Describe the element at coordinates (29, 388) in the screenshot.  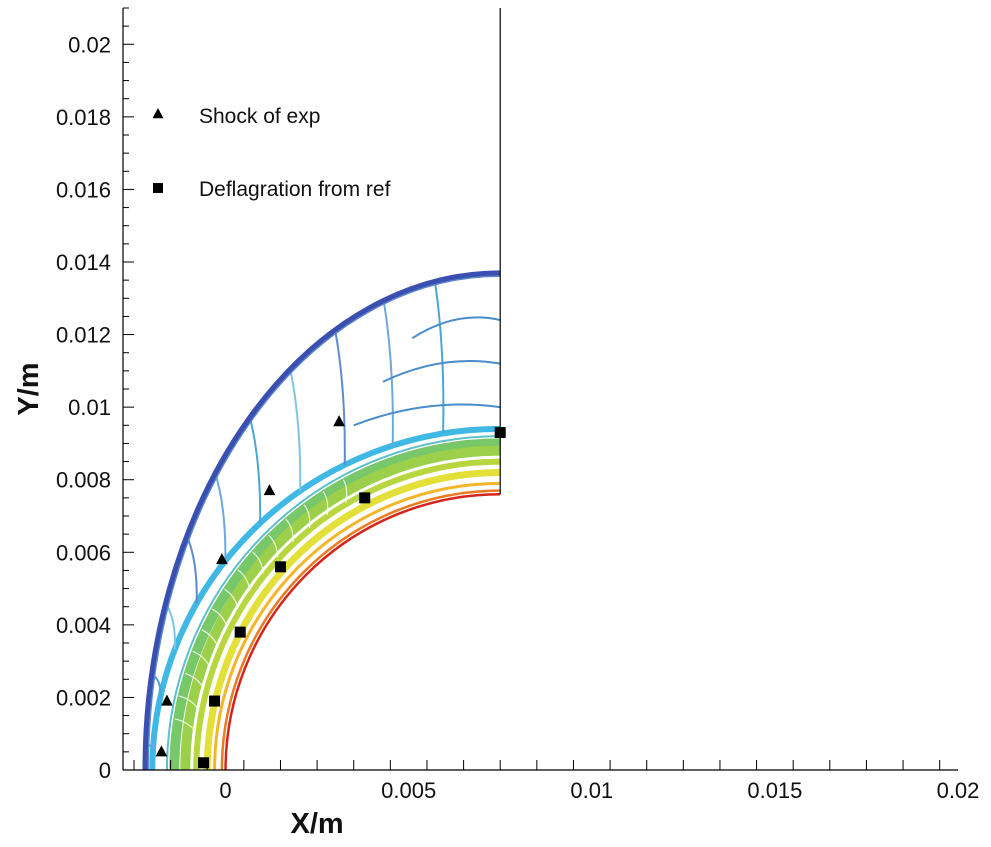
I see `y-axis-title: Y/m` at that location.